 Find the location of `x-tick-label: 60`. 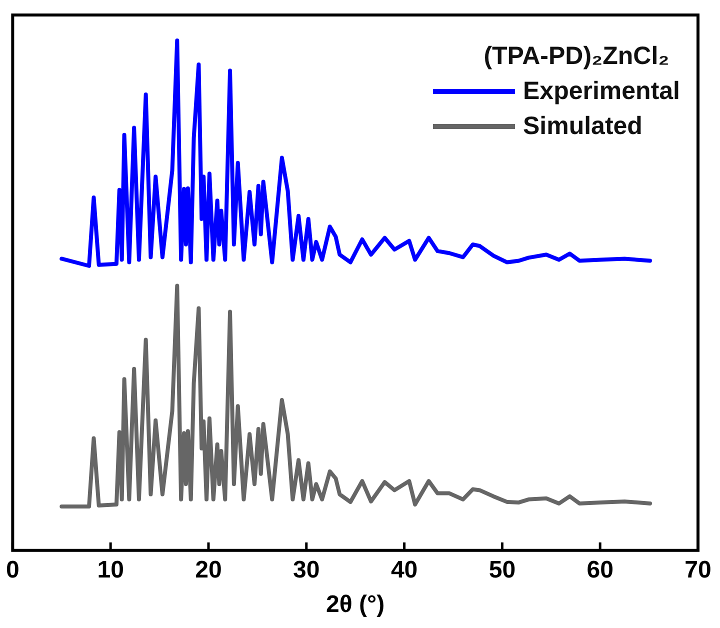

x-tick-label: 60 is located at coordinates (600, 570).